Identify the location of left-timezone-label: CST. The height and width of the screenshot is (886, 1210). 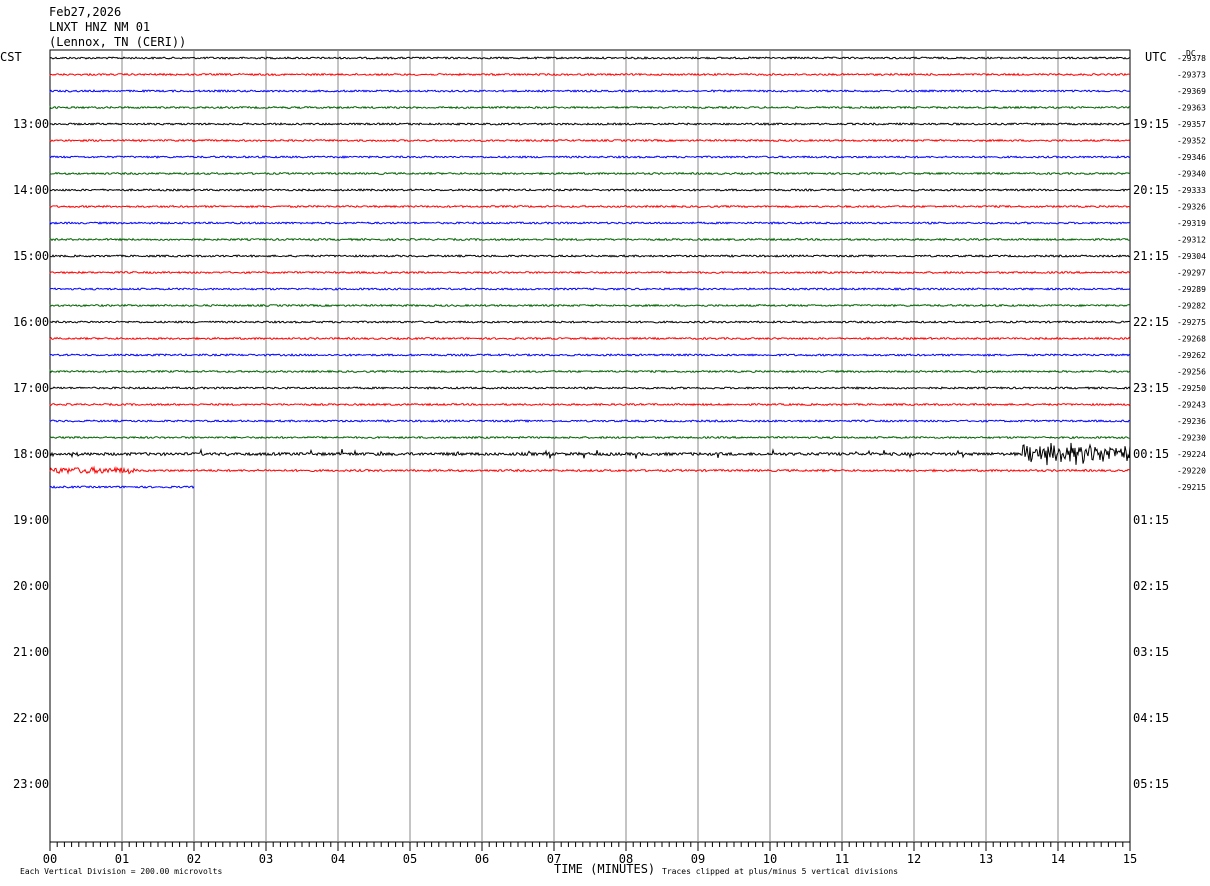
(11, 57).